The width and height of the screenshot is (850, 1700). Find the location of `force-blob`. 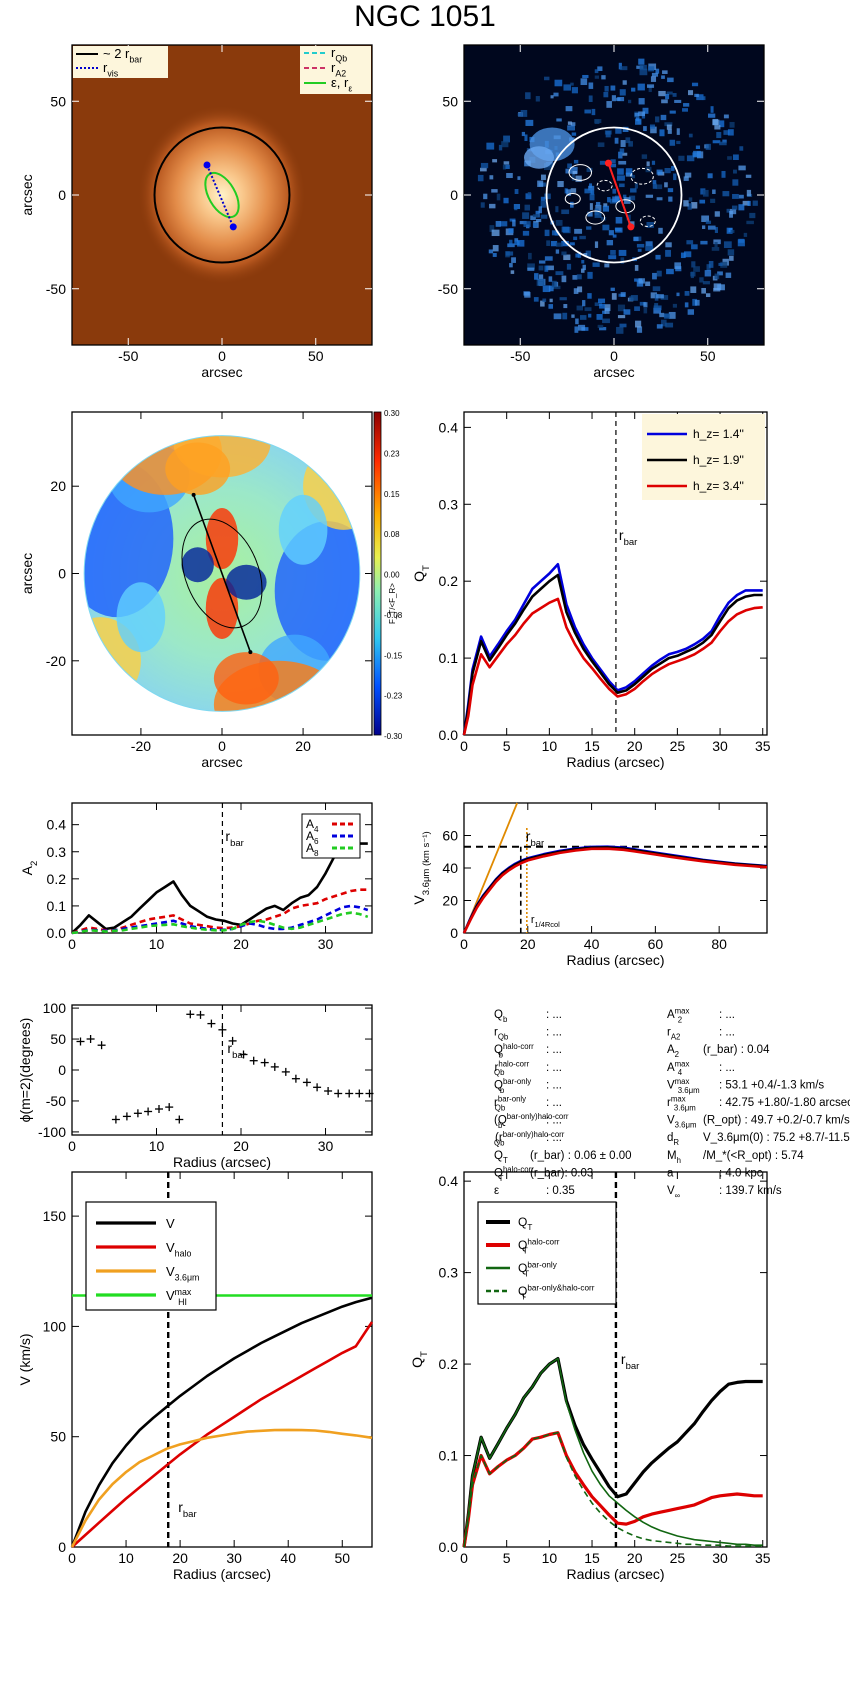

force-blob is located at coordinates (198, 468).